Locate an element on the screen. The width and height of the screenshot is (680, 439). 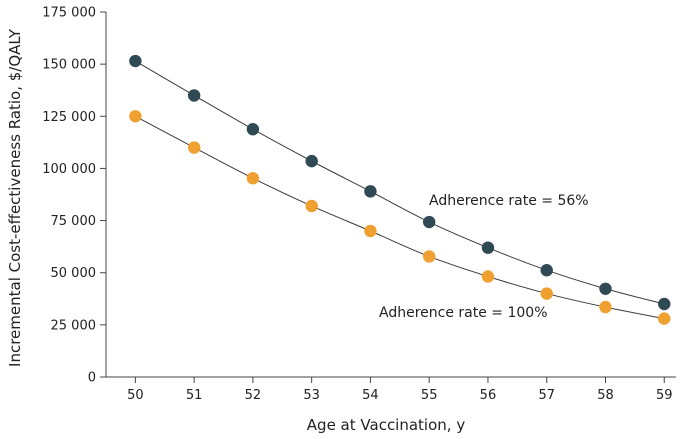
x-tick-label: 50 is located at coordinates (135, 395).